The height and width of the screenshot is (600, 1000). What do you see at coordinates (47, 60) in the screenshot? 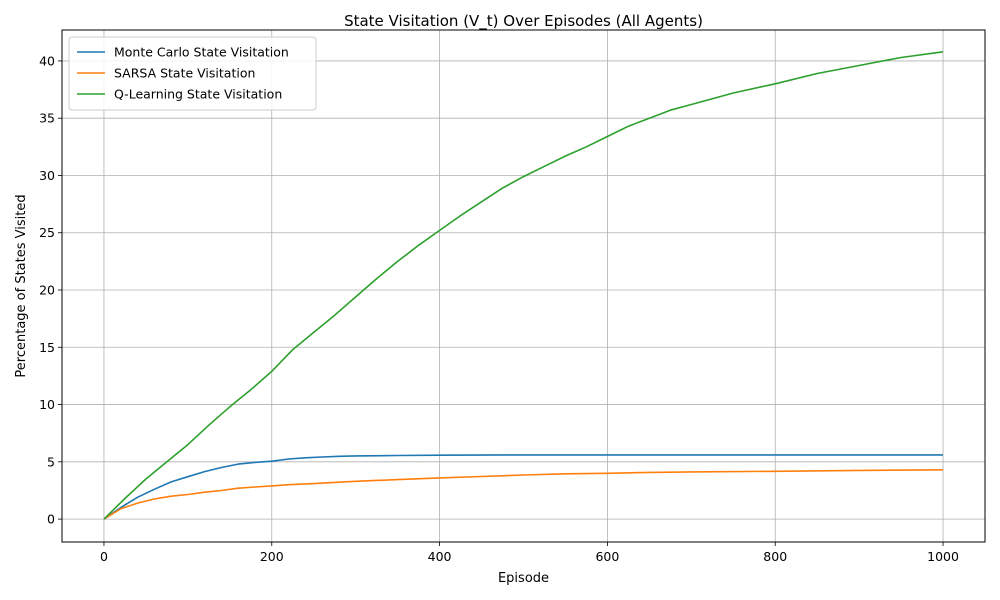
I see `y-tick-label: 40` at bounding box center [47, 60].